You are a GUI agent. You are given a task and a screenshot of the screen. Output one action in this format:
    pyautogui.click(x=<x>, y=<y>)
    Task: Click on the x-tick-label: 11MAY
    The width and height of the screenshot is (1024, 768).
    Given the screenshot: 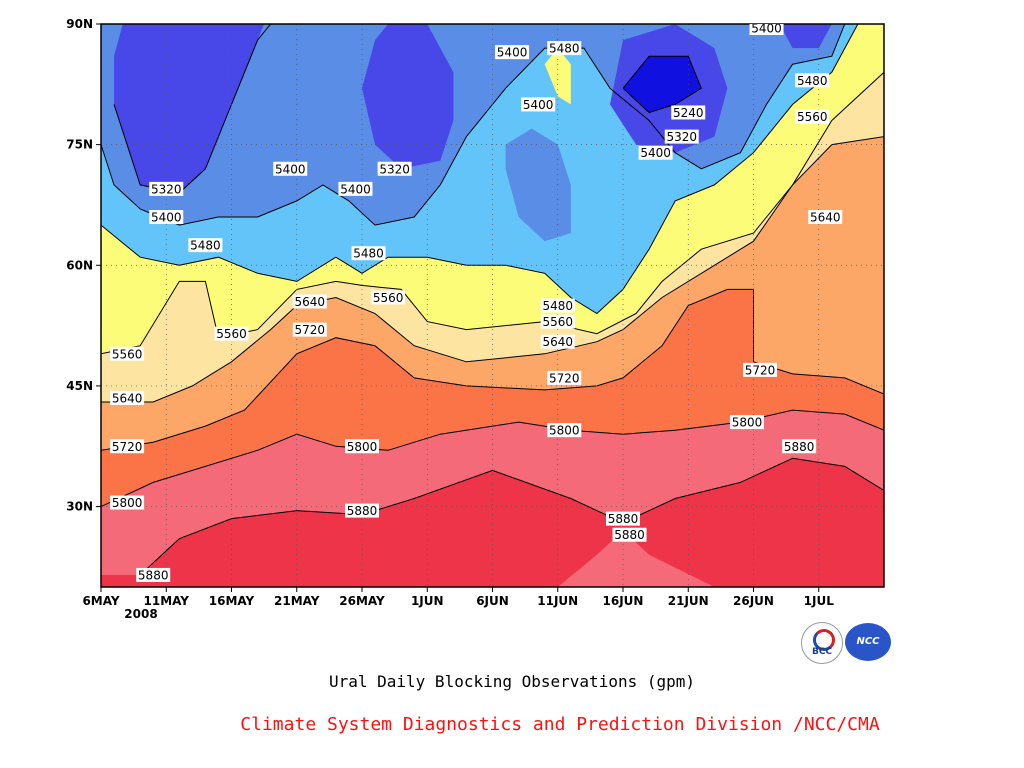 What is the action you would take?
    pyautogui.click(x=167, y=601)
    